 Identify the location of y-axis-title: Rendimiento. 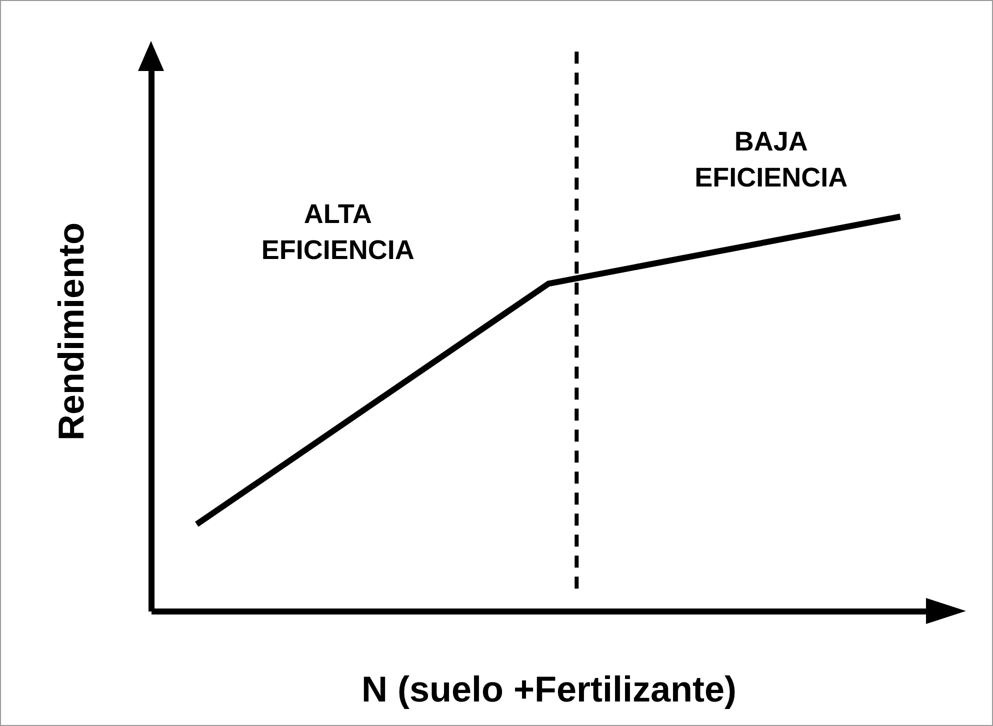
(71, 331).